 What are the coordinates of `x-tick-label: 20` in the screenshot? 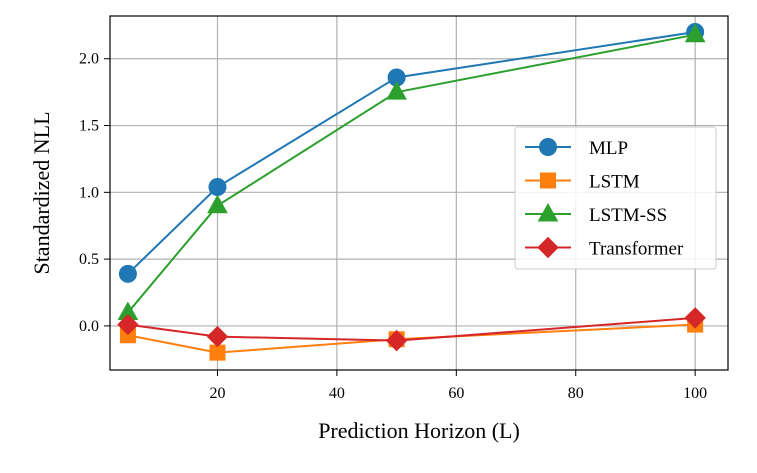 It's located at (217, 393).